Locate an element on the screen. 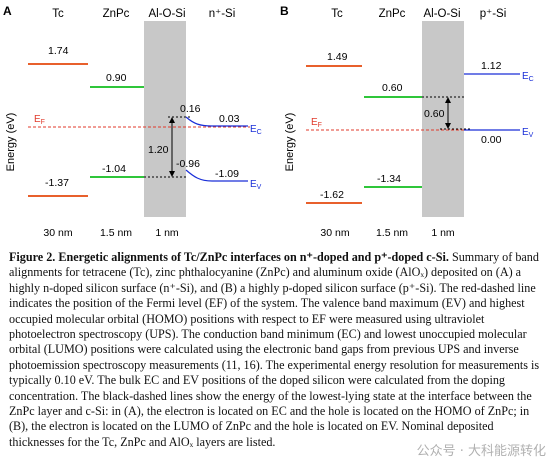  gap-value: 0.60 is located at coordinates (434, 114).